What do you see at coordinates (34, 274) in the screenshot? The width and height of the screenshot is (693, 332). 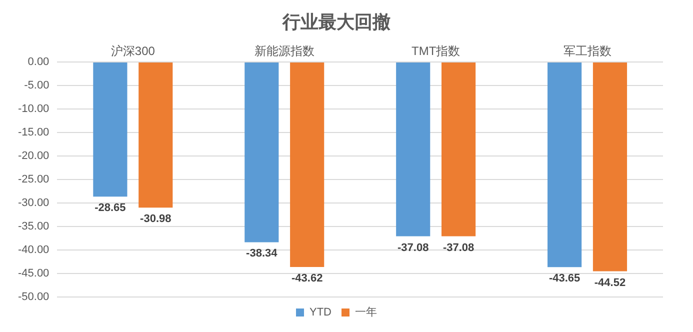 I see `y-tick-label: -45.00` at bounding box center [34, 274].